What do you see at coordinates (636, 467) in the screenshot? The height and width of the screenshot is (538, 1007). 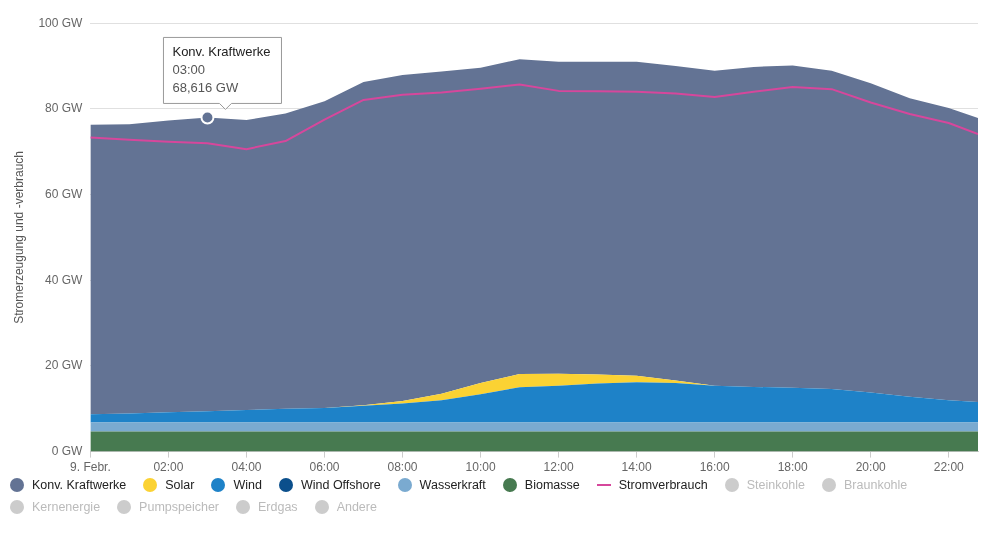 I see `x-tick-label: 14:00` at bounding box center [636, 467].